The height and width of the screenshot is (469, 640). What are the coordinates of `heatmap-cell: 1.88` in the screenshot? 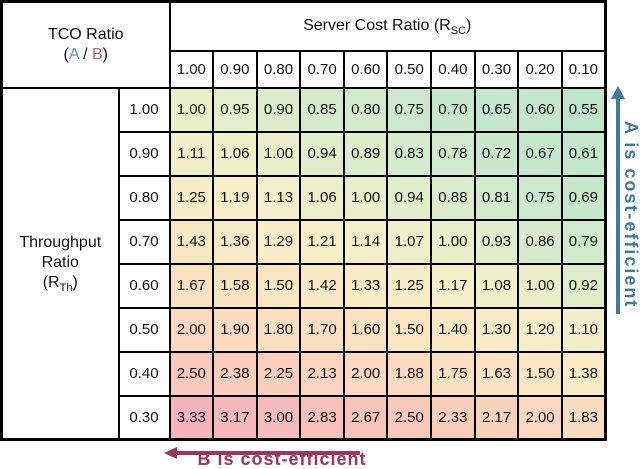 It's located at (409, 373).